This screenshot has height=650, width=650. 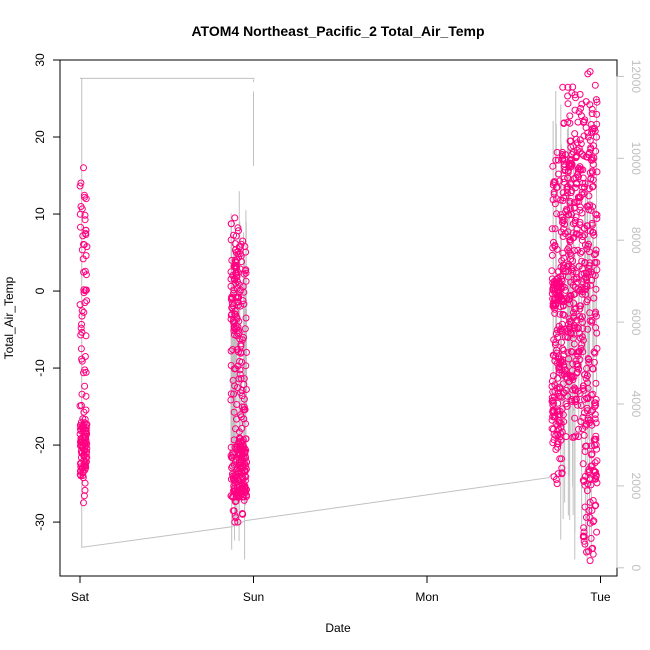 What do you see at coordinates (9, 317) in the screenshot?
I see `y-axis-label: Total_Air_Temp` at bounding box center [9, 317].